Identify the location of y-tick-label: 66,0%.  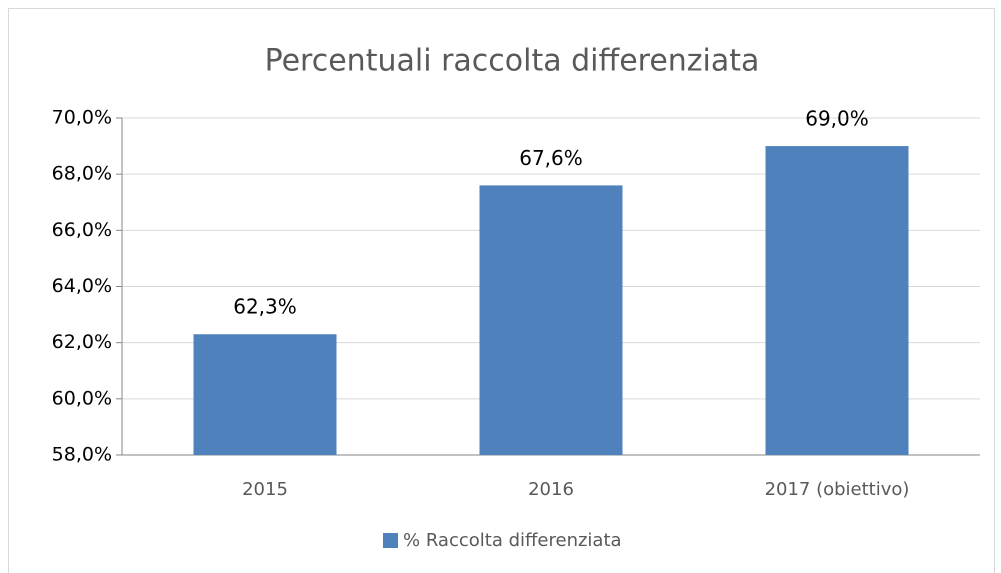
(82, 230).